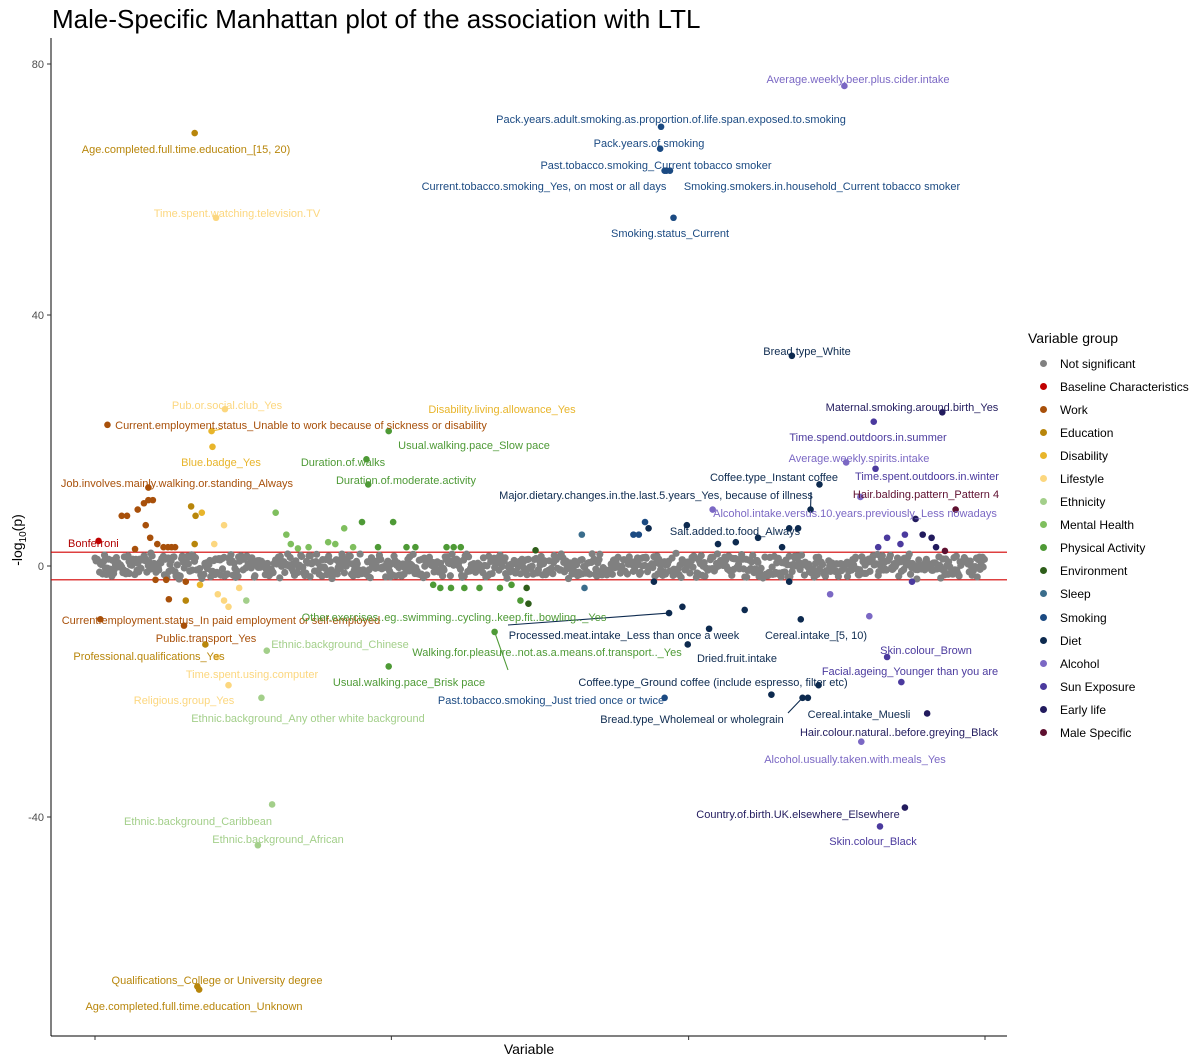 This screenshot has width=1200, height=1064. What do you see at coordinates (539, 566) in the screenshot?
I see `nonsignificant-points` at bounding box center [539, 566].